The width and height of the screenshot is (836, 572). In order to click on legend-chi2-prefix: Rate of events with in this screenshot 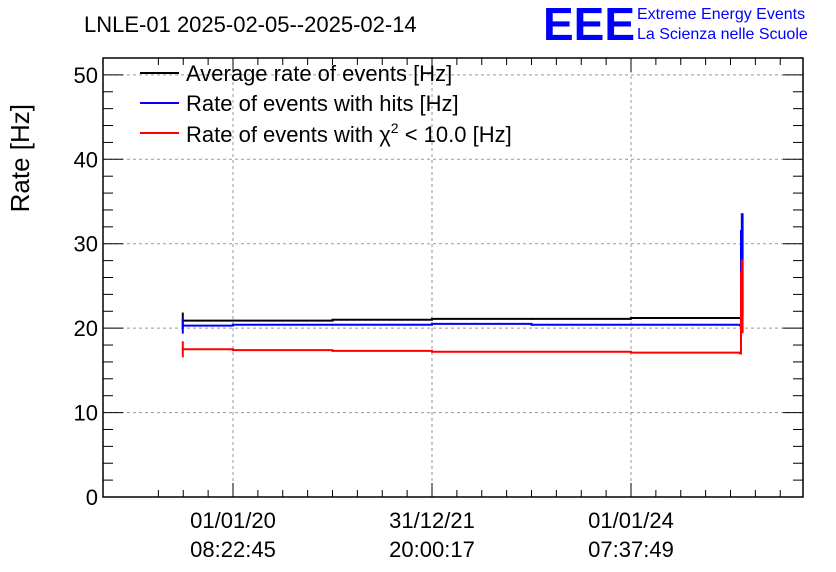, I will do `click(282, 134)`.